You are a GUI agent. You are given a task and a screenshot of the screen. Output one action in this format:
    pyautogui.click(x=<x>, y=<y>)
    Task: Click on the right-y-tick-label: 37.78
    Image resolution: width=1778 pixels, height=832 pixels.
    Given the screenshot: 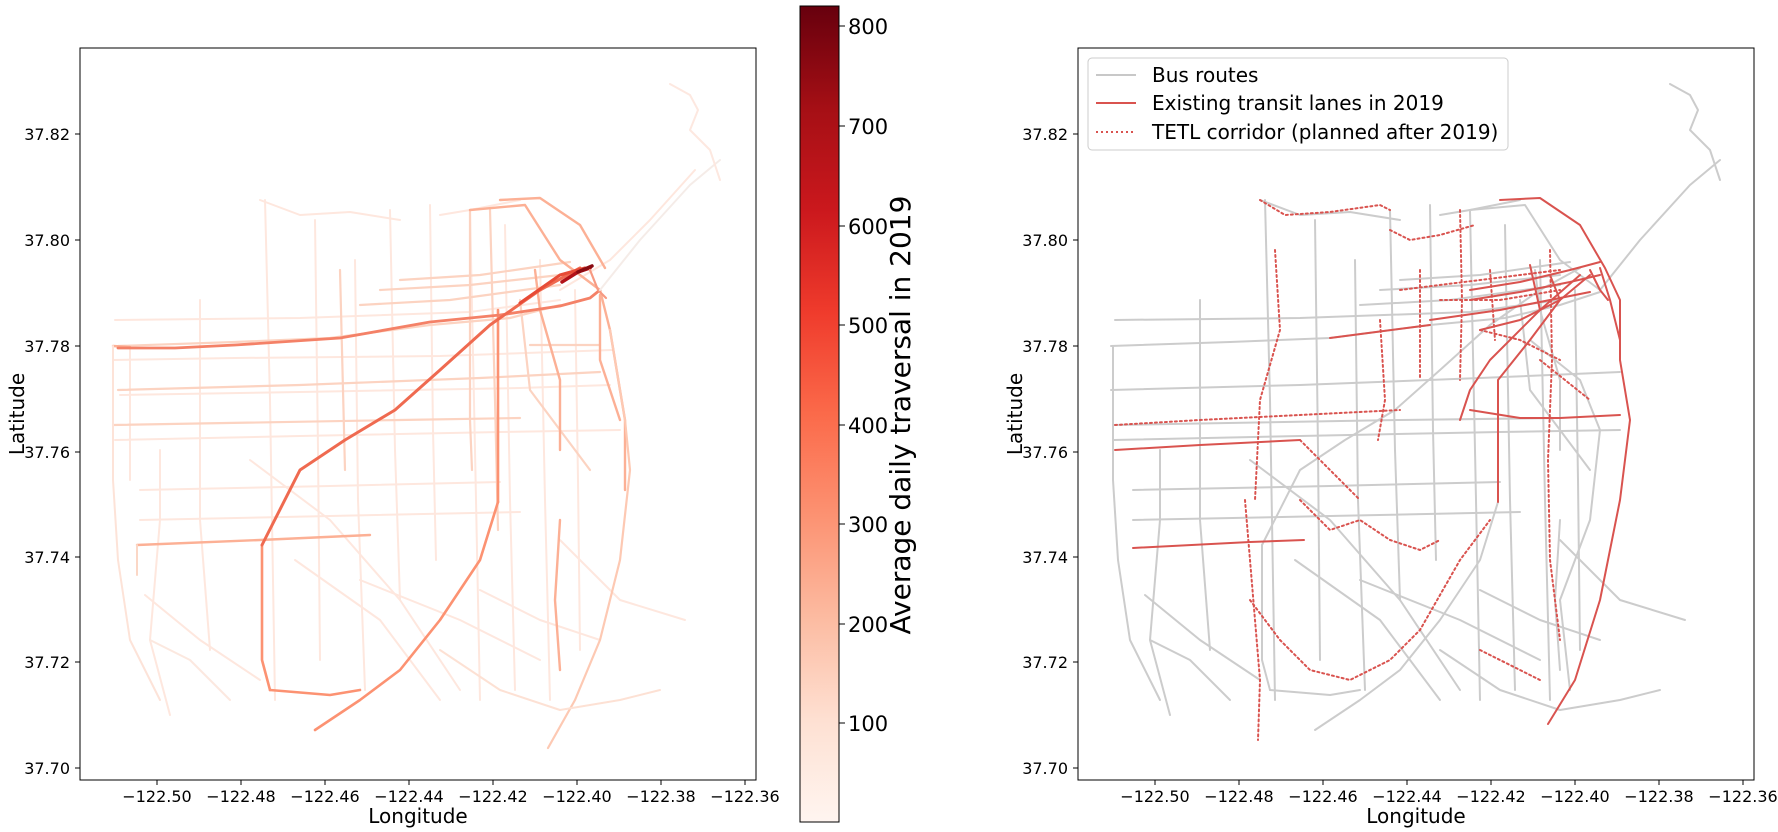 What is the action you would take?
    pyautogui.click(x=1045, y=346)
    